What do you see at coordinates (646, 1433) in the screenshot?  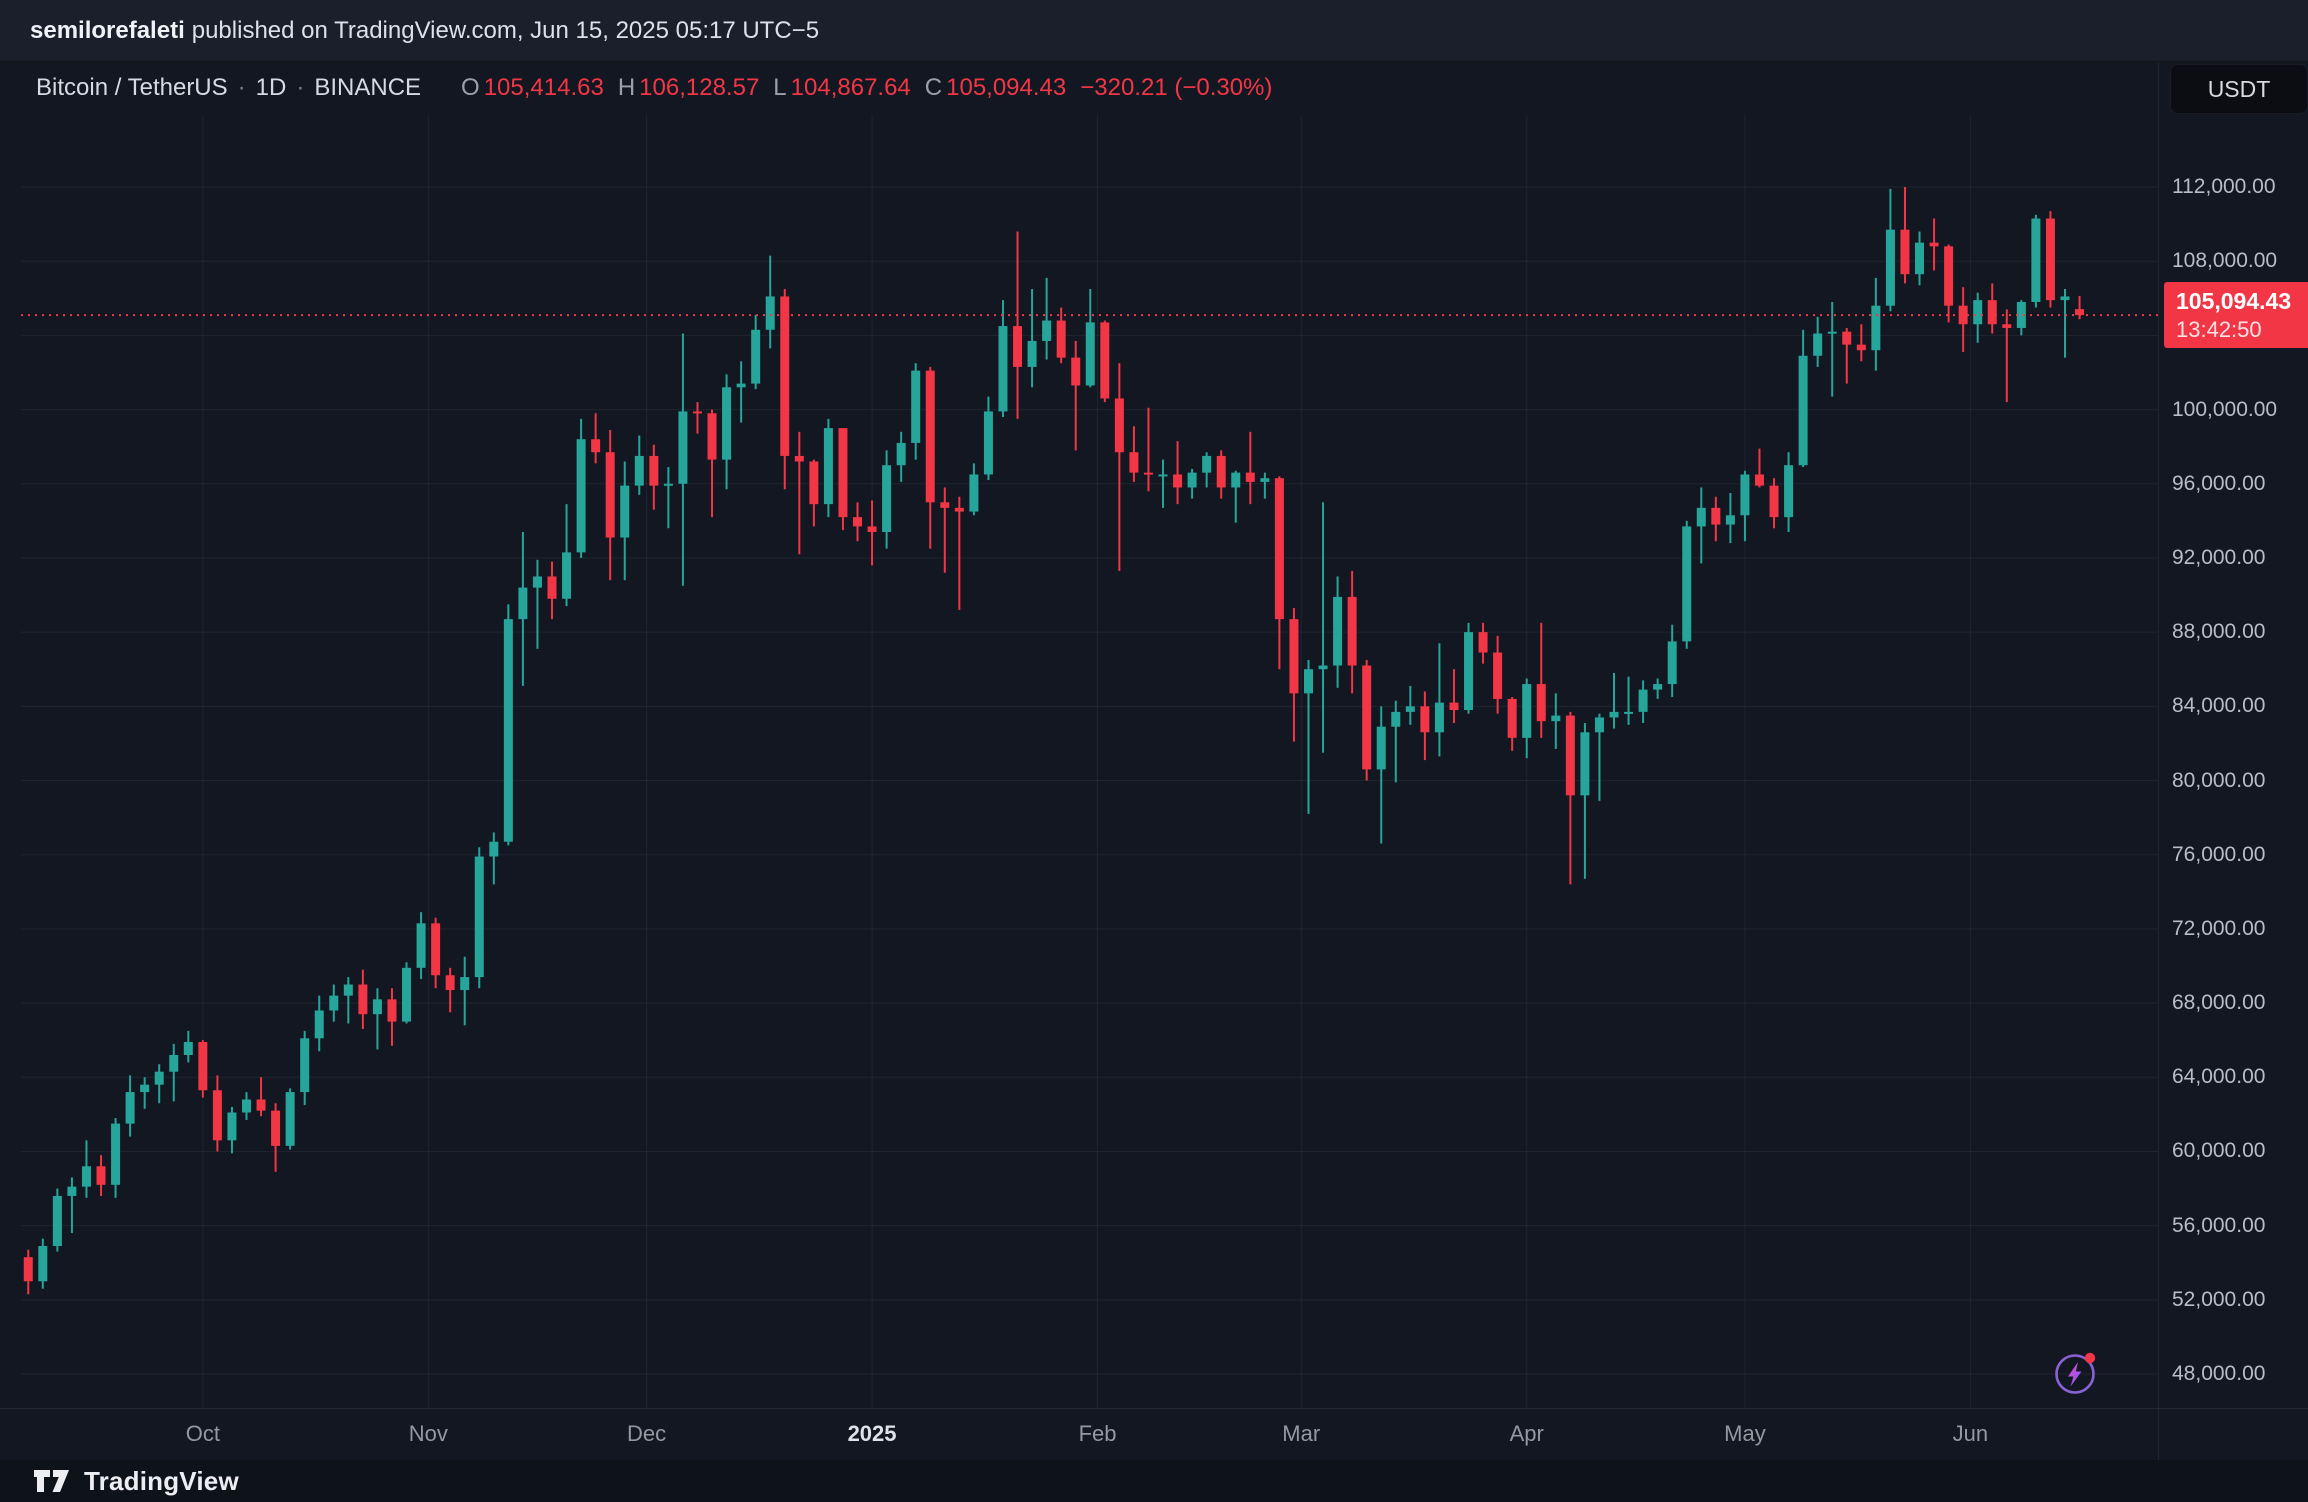 I see `time-tick-label: Dec` at bounding box center [646, 1433].